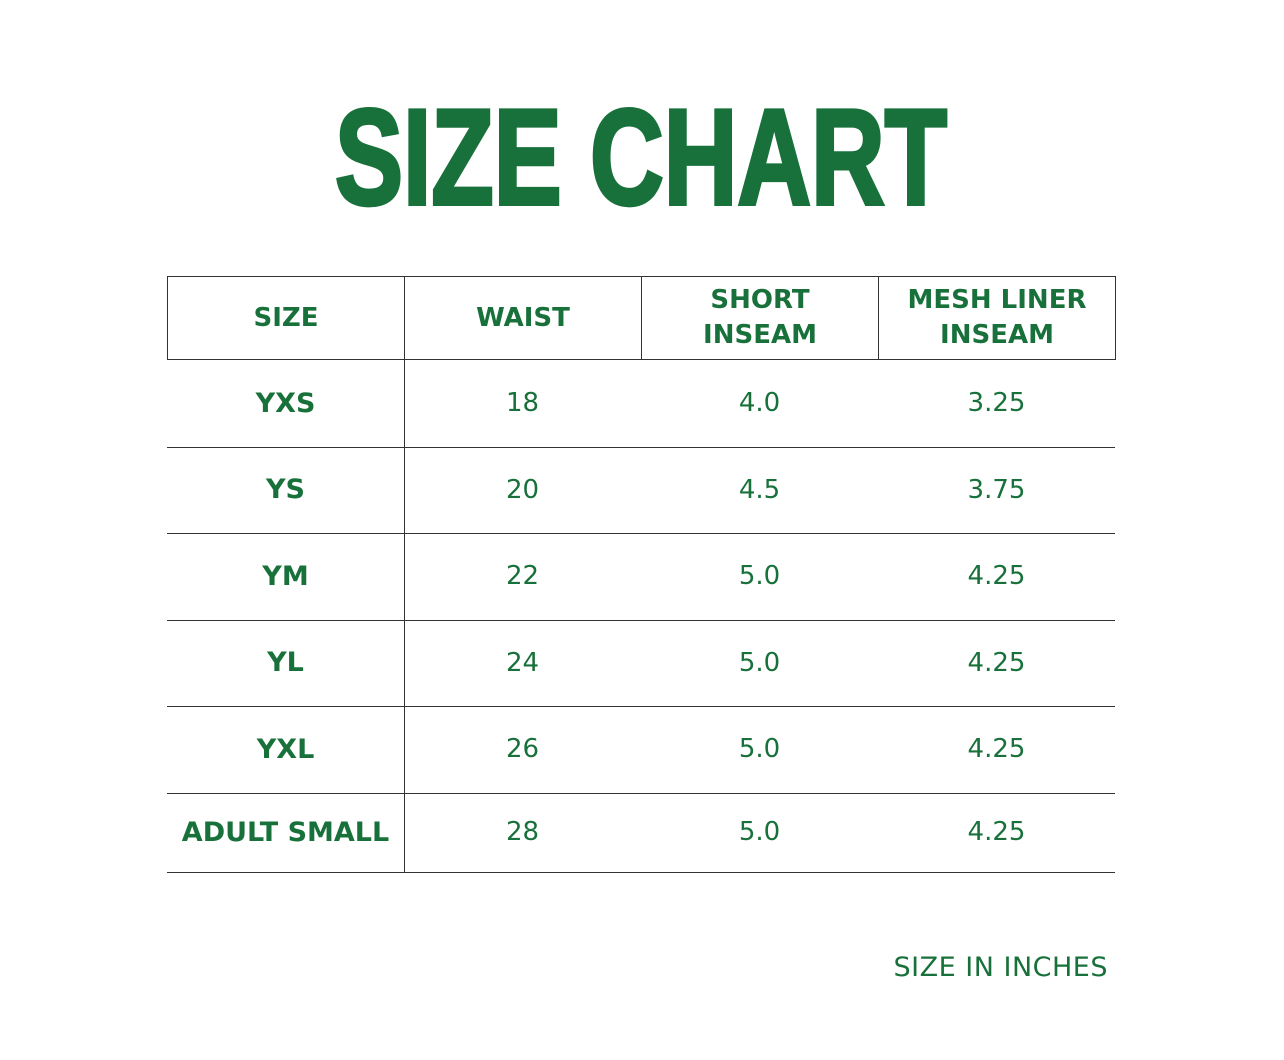 This screenshot has width=1284, height=1060. What do you see at coordinates (404, 616) in the screenshot?
I see `column-divider` at bounding box center [404, 616].